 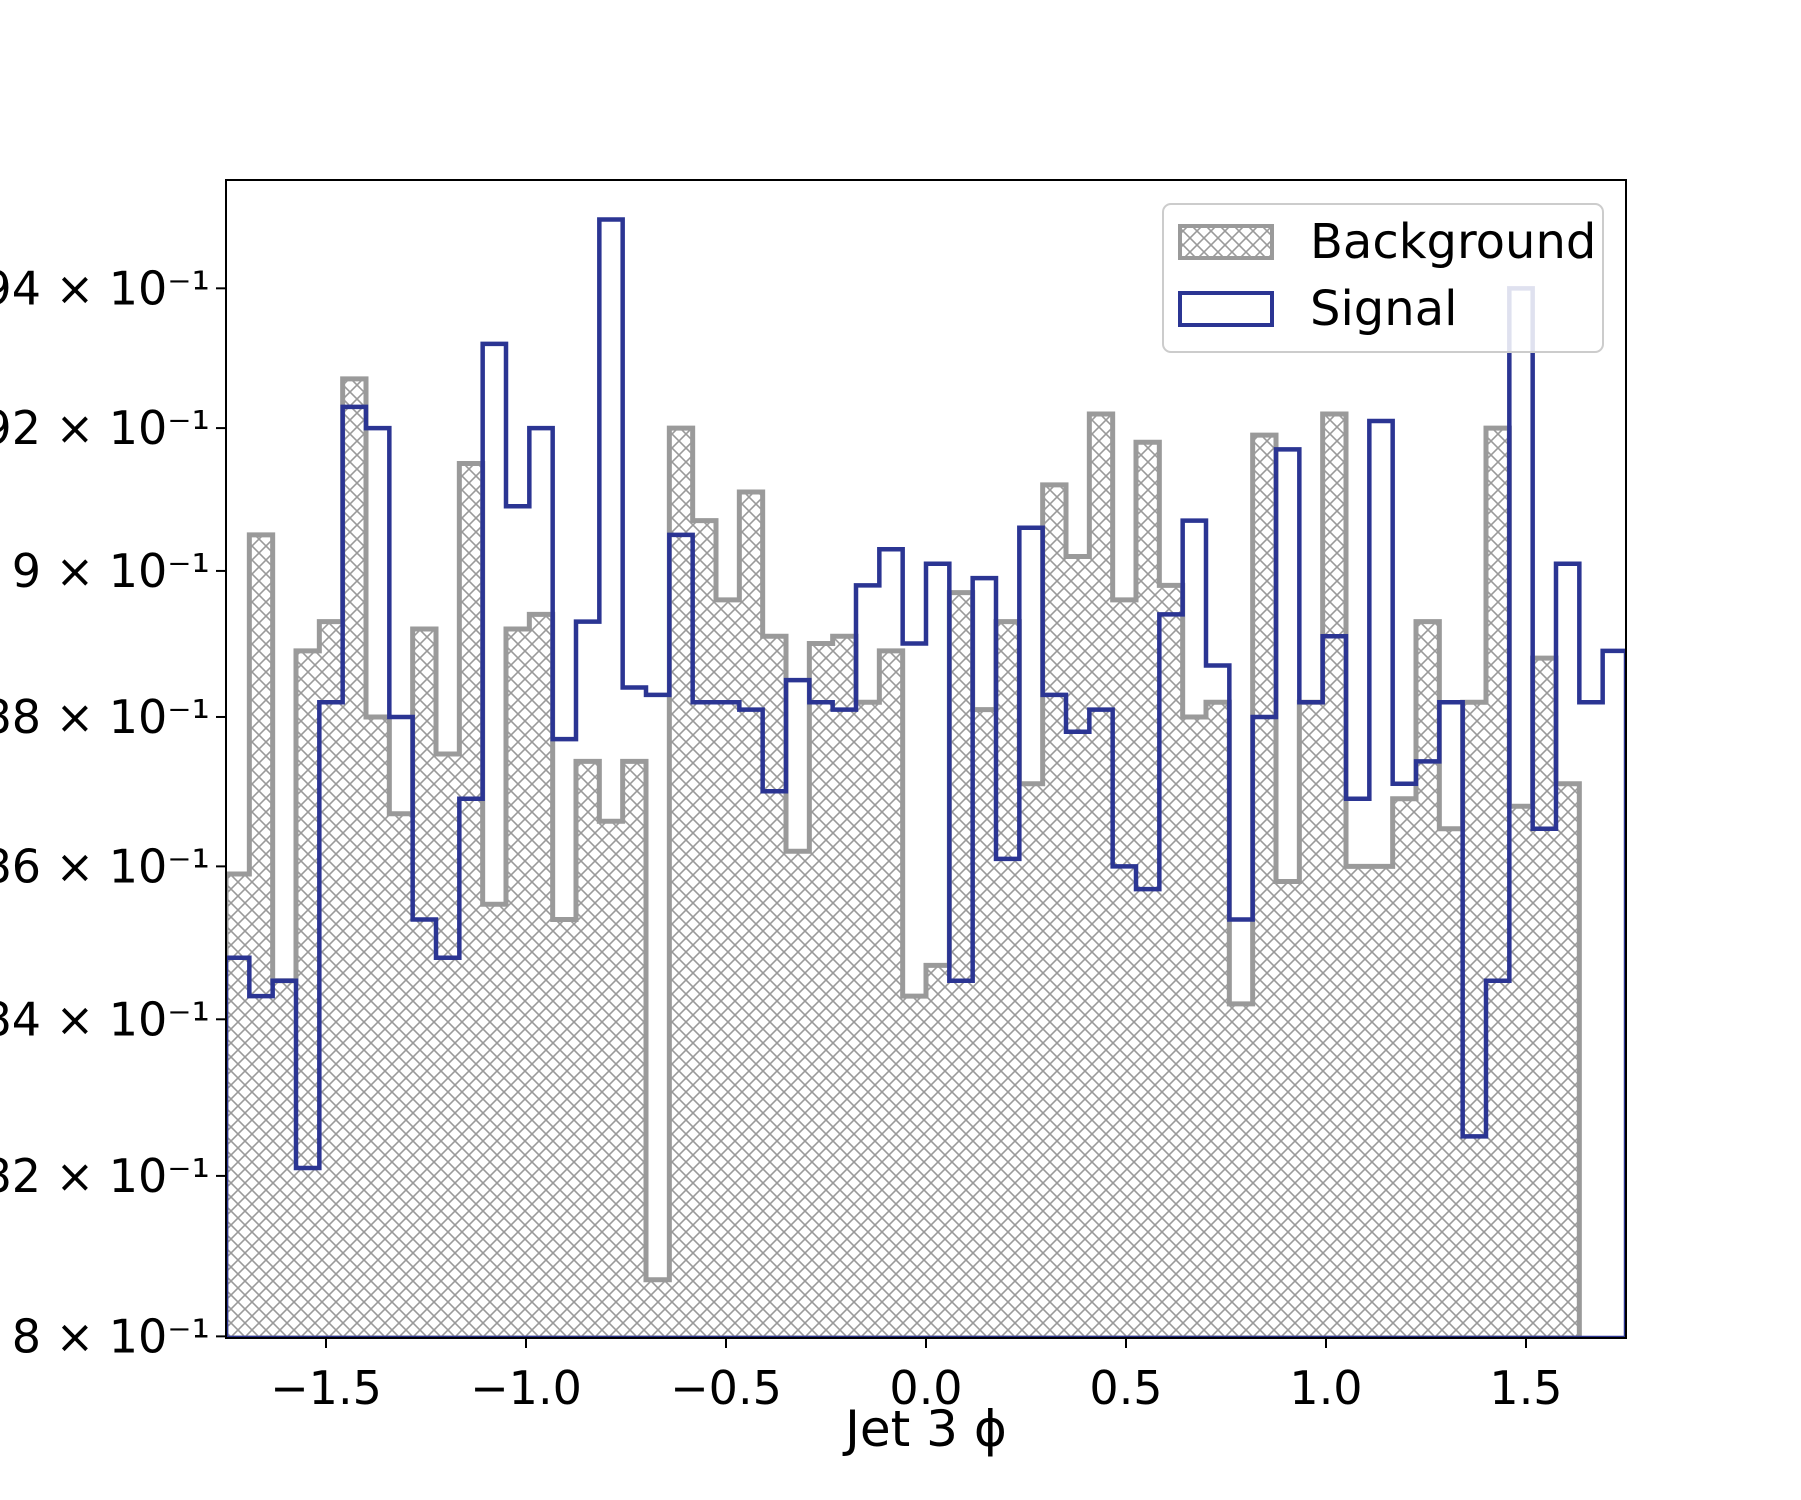 I want to click on legend-label-background: Background, so click(x=1453, y=242).